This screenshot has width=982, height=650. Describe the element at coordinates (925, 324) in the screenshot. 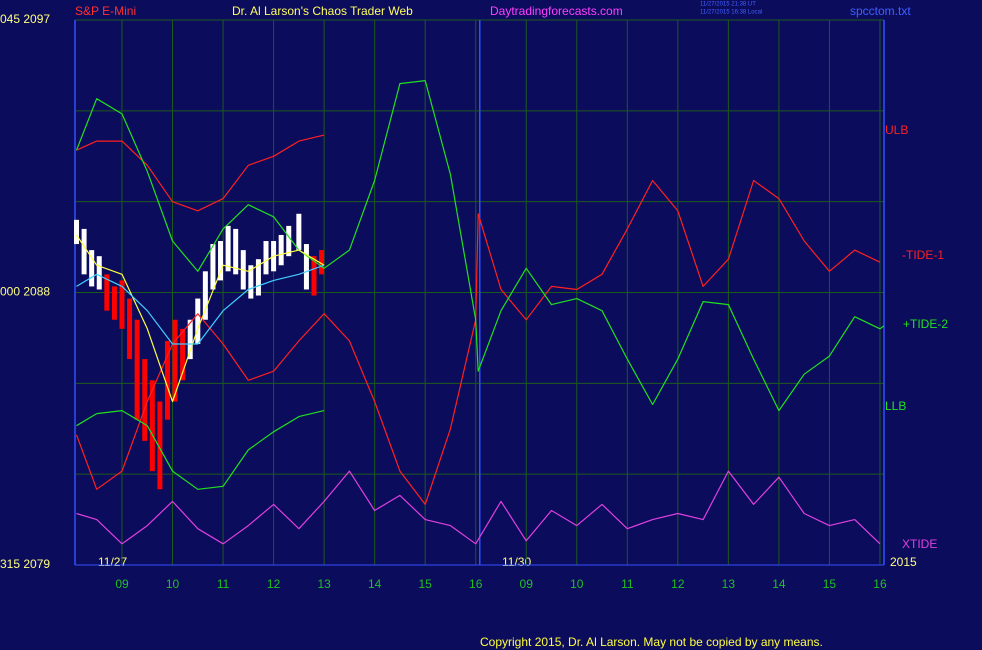

I see `series-label: +TIDE-2` at that location.